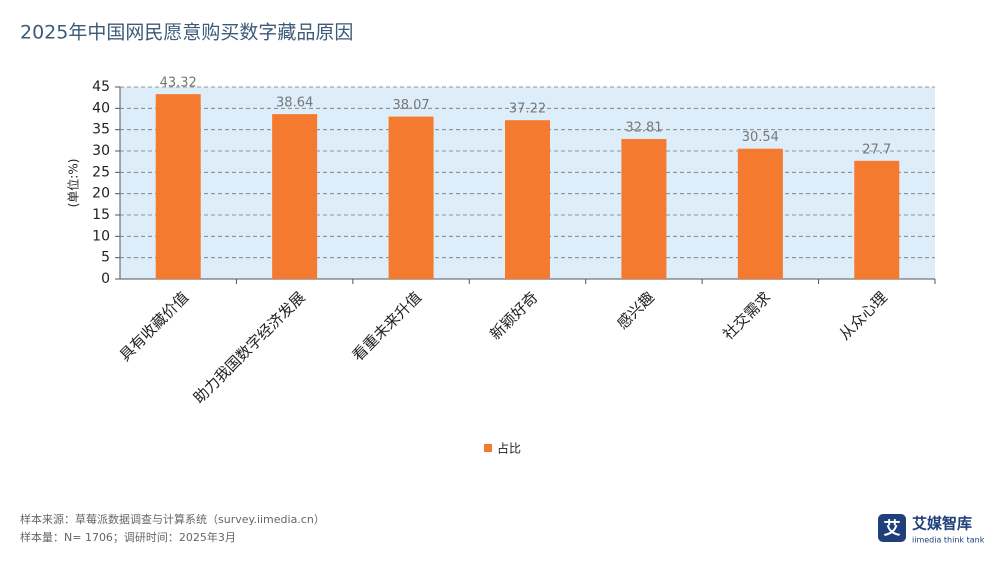 The image size is (1000, 563). What do you see at coordinates (101, 172) in the screenshot?
I see `y-tick-label: 25` at bounding box center [101, 172].